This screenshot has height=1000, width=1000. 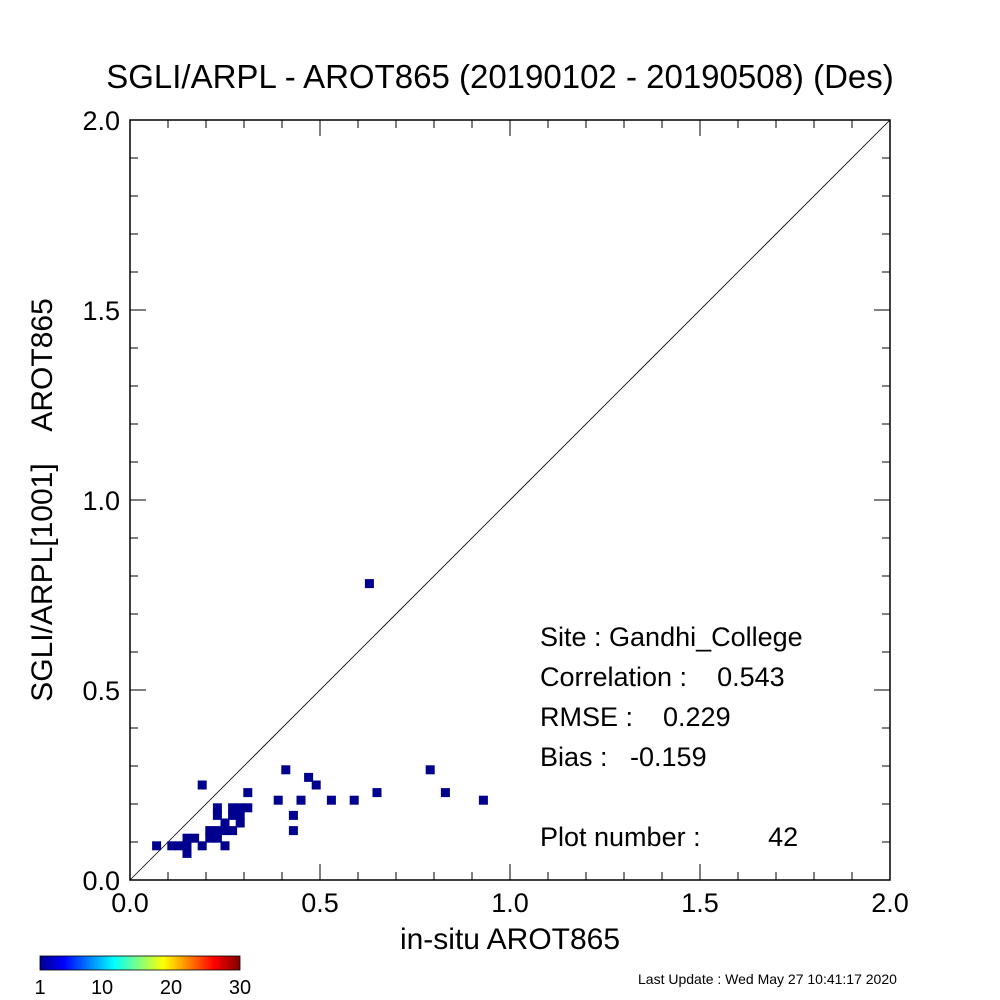 What do you see at coordinates (623, 757) in the screenshot?
I see `stat-bias: Bias : -0.159` at bounding box center [623, 757].